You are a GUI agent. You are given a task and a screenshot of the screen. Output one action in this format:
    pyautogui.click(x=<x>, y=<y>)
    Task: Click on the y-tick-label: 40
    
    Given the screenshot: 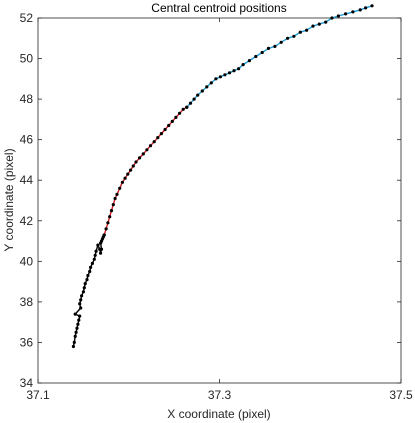 What is the action you would take?
    pyautogui.click(x=27, y=261)
    